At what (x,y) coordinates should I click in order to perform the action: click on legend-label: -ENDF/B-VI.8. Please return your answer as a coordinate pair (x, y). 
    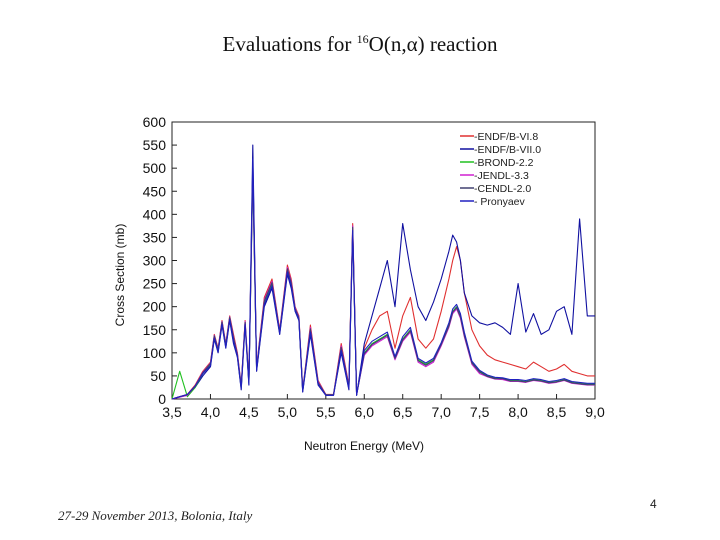
    Looking at the image, I should click on (506, 137).